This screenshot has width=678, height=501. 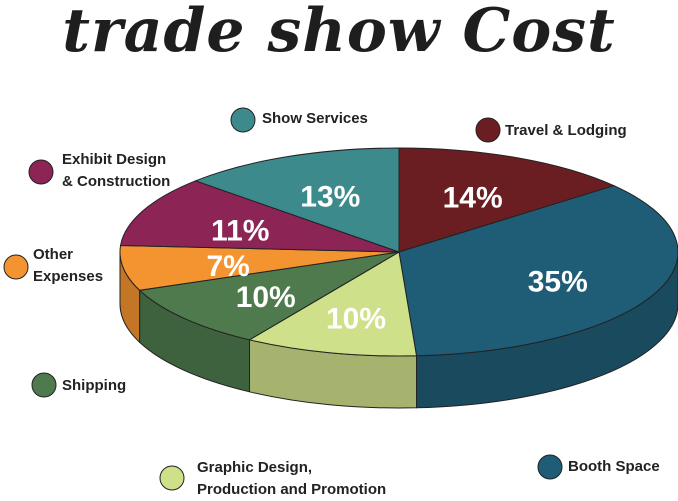 What do you see at coordinates (315, 118) in the screenshot?
I see `legend-label: Show Services` at bounding box center [315, 118].